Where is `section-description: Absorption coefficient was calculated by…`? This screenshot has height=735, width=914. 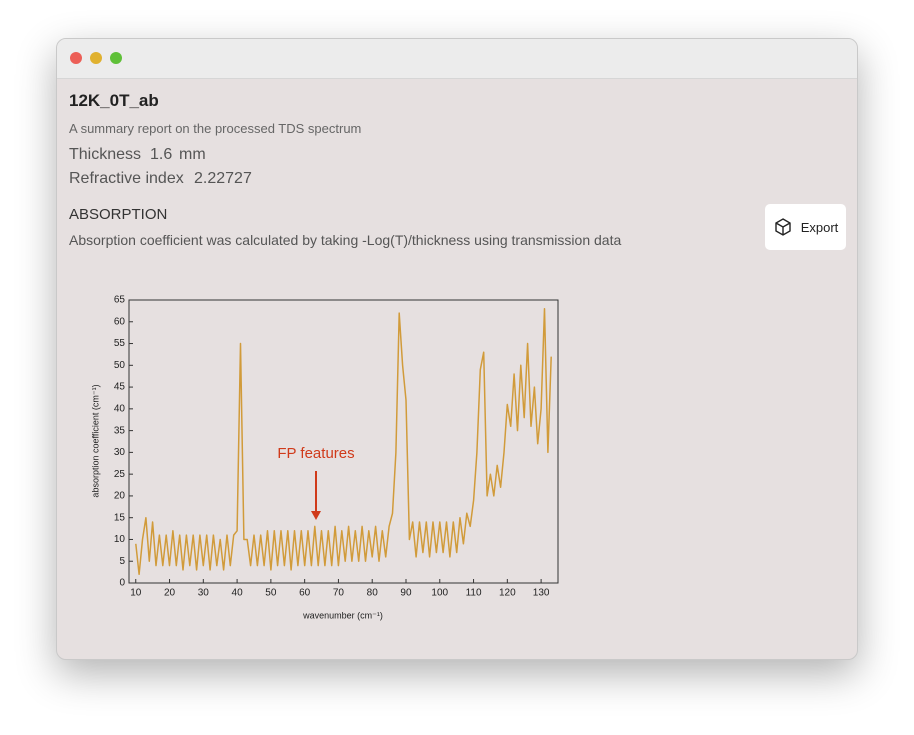 section-description: Absorption coefficient was calculated by… is located at coordinates (345, 240).